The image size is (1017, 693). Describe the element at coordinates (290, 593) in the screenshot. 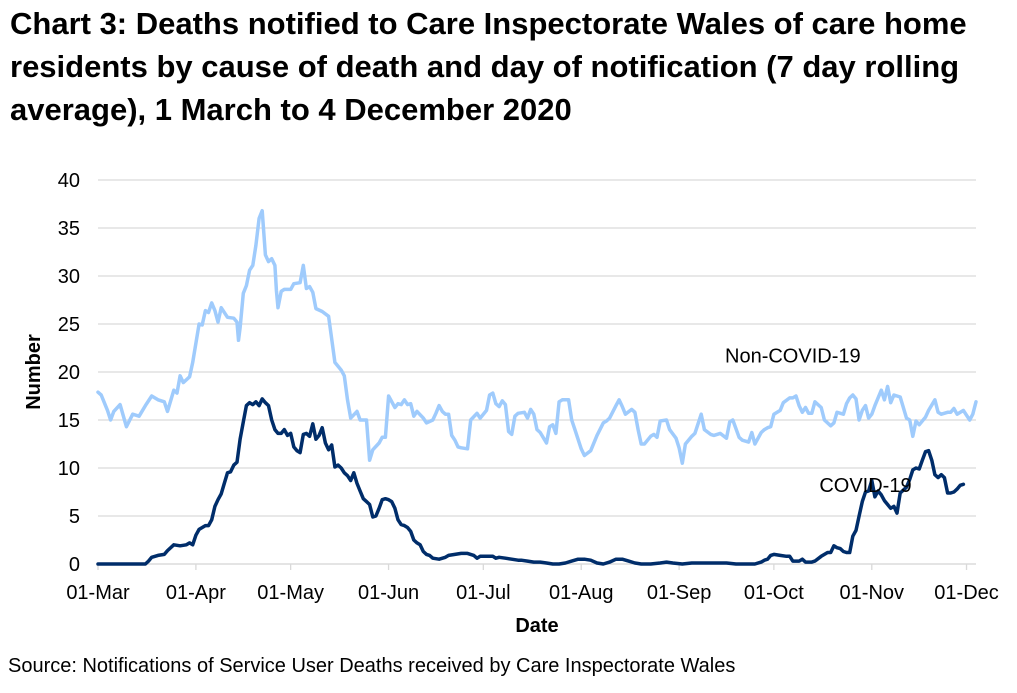

I see `x-tick-label: 01-May` at that location.